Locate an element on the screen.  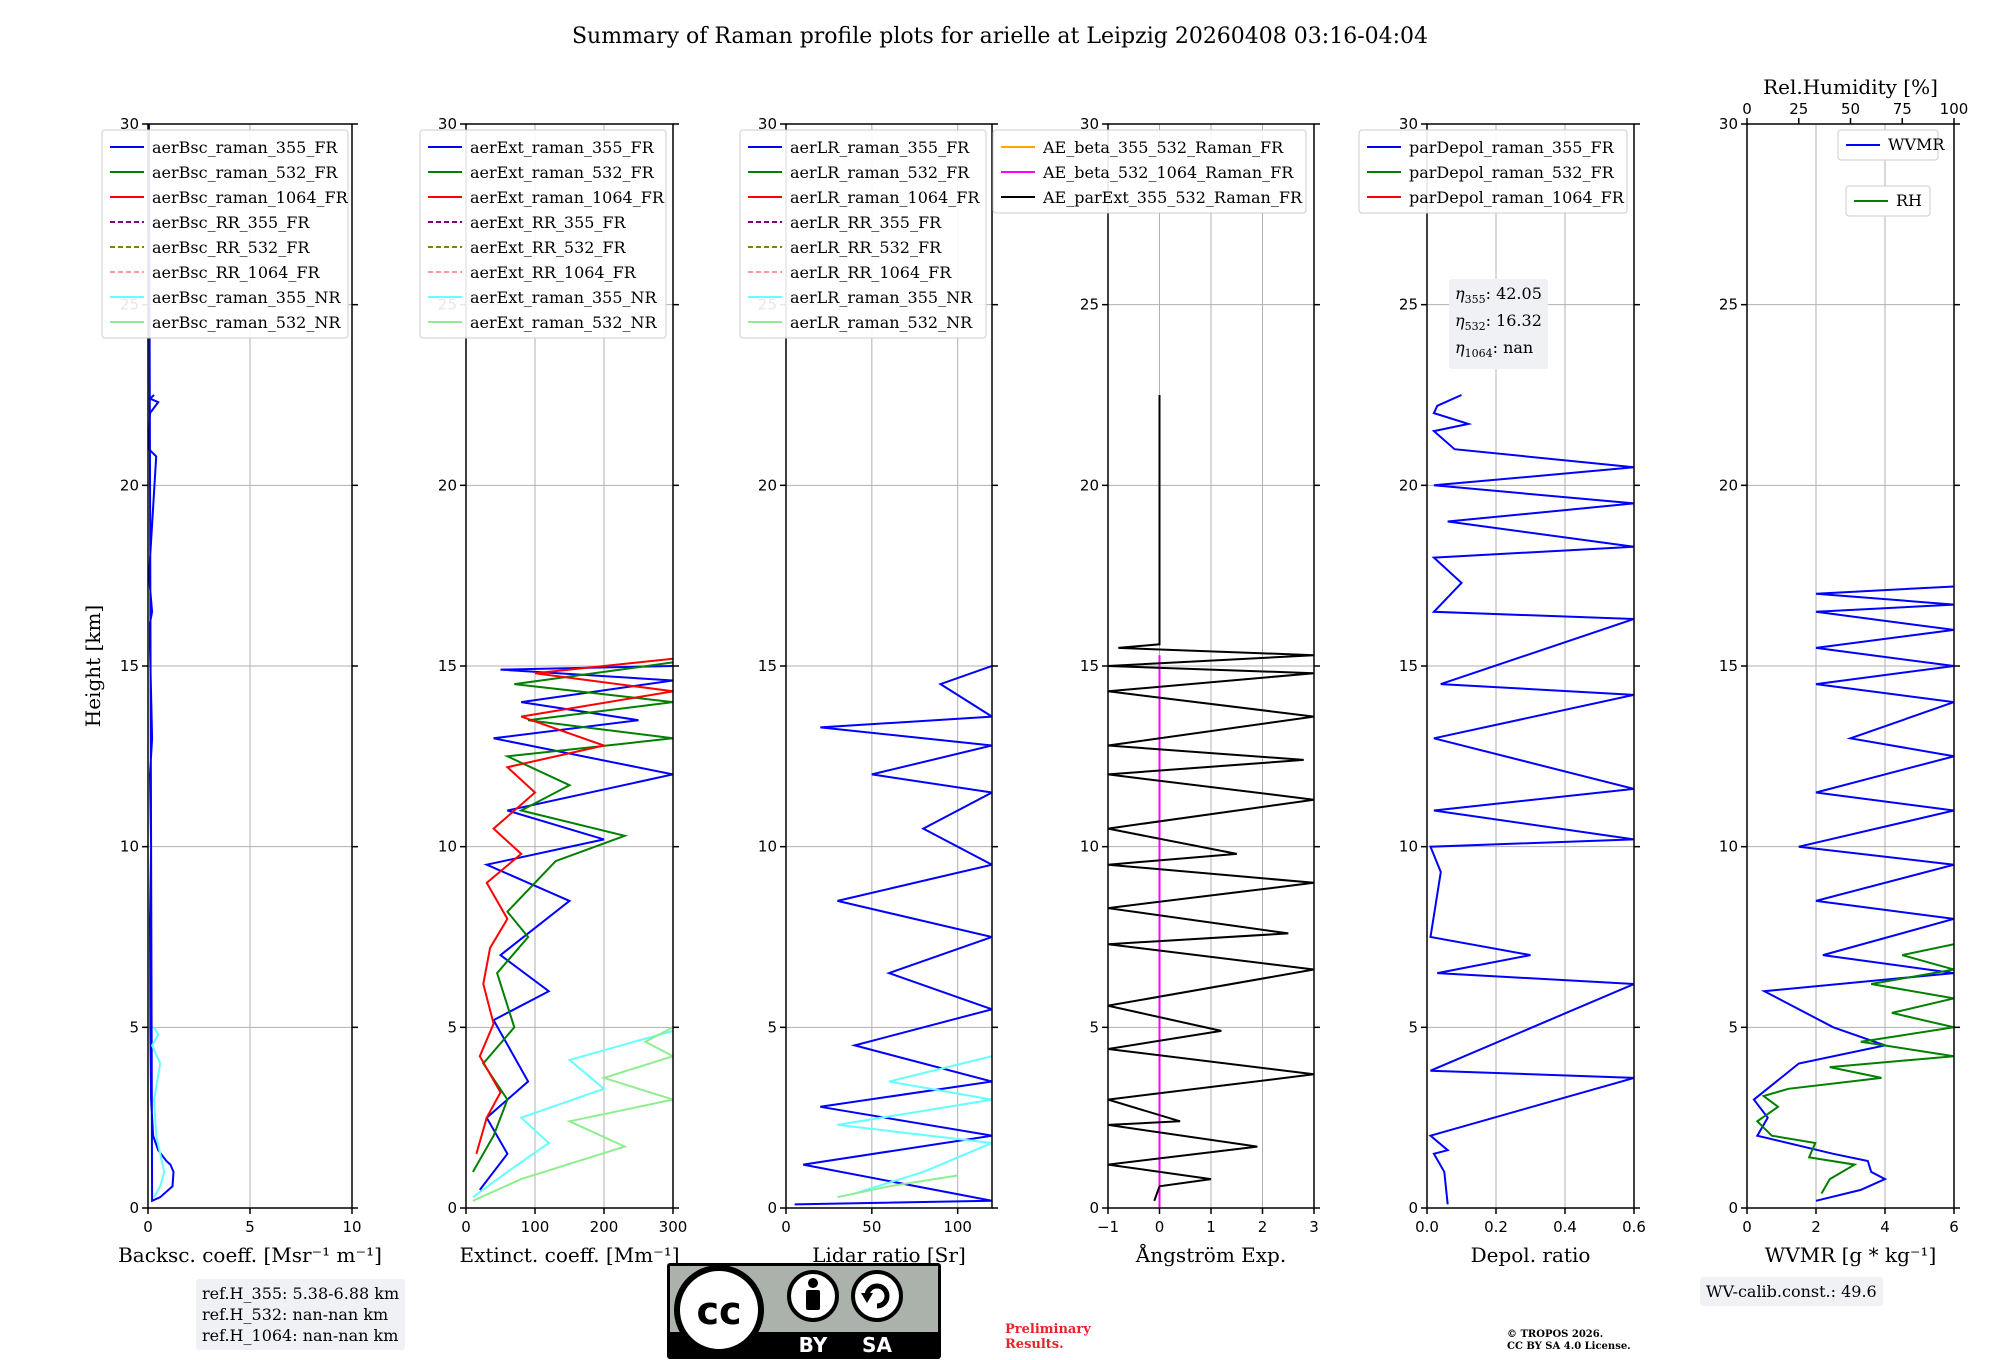
legend-label: aerBsc_RR_355_FR is located at coordinates (231, 222).